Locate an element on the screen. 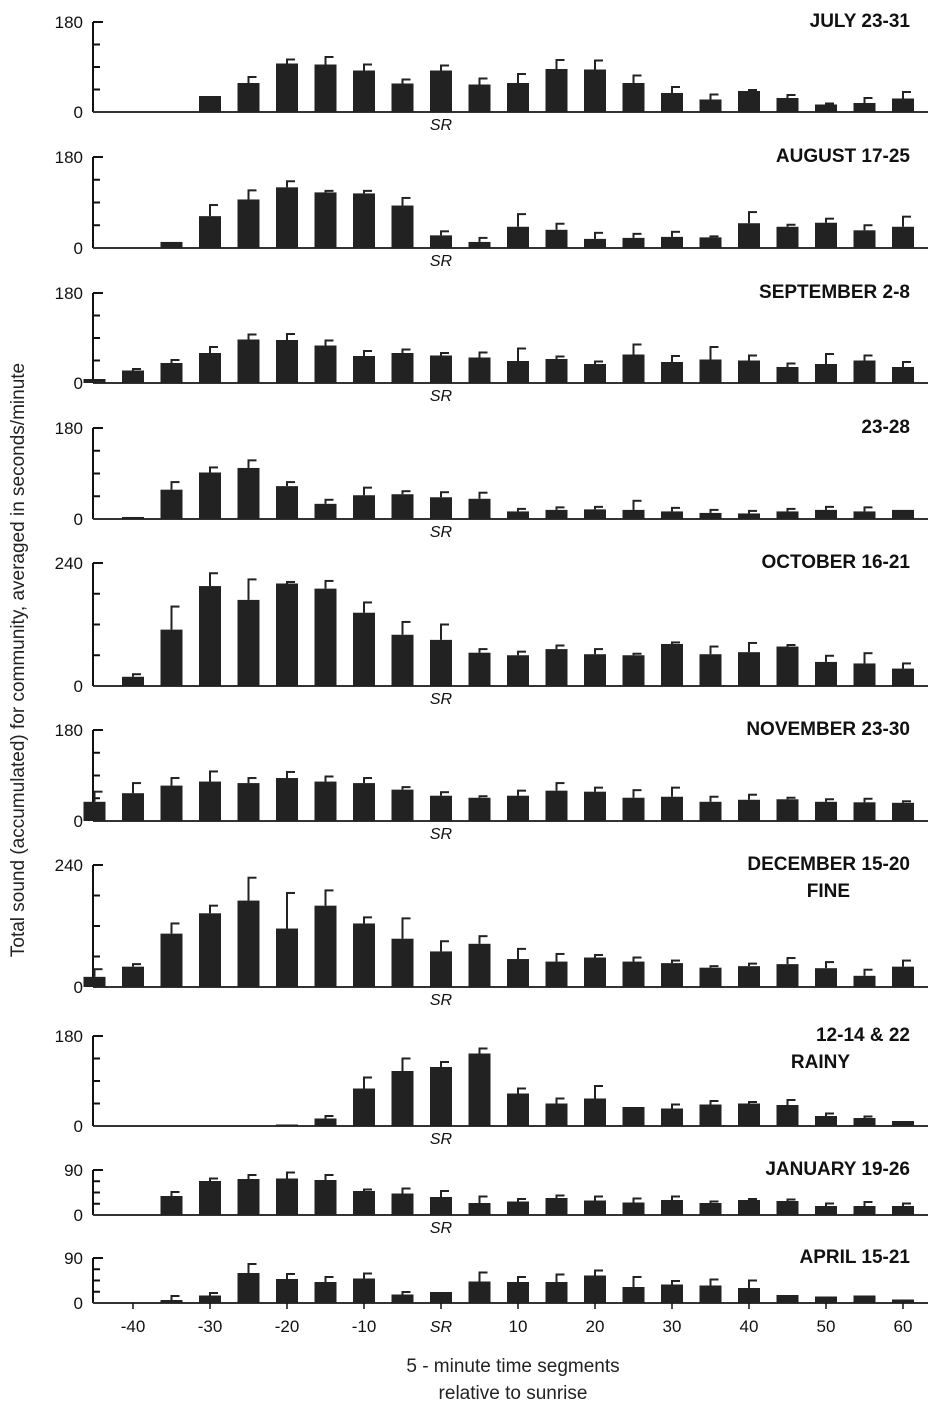 The image size is (931, 1414). panel-title: NOVEMBER 23-30 is located at coordinates (828, 729).